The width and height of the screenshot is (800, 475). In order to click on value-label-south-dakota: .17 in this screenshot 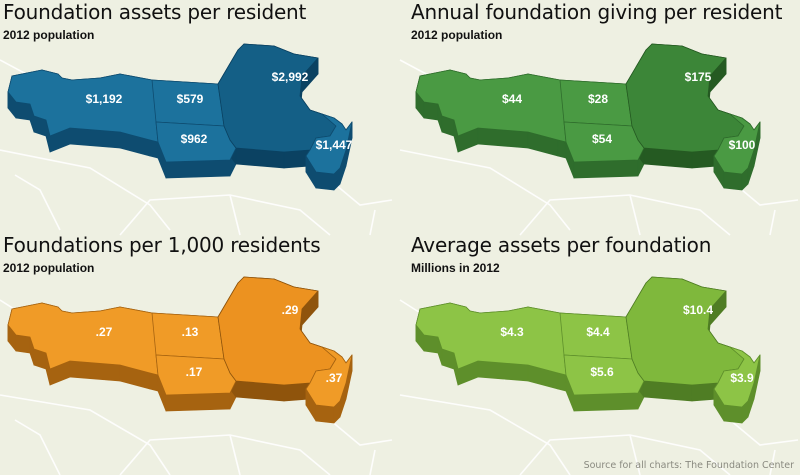, I will do `click(194, 372)`.